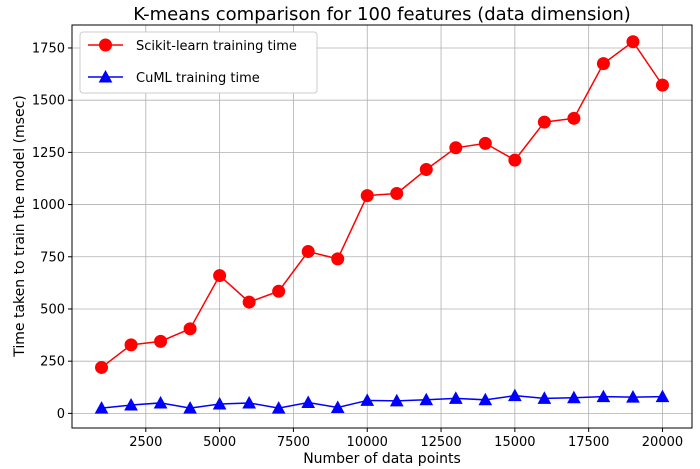  Describe the element at coordinates (105, 45) in the screenshot. I see `legend-marker-scikit` at that location.